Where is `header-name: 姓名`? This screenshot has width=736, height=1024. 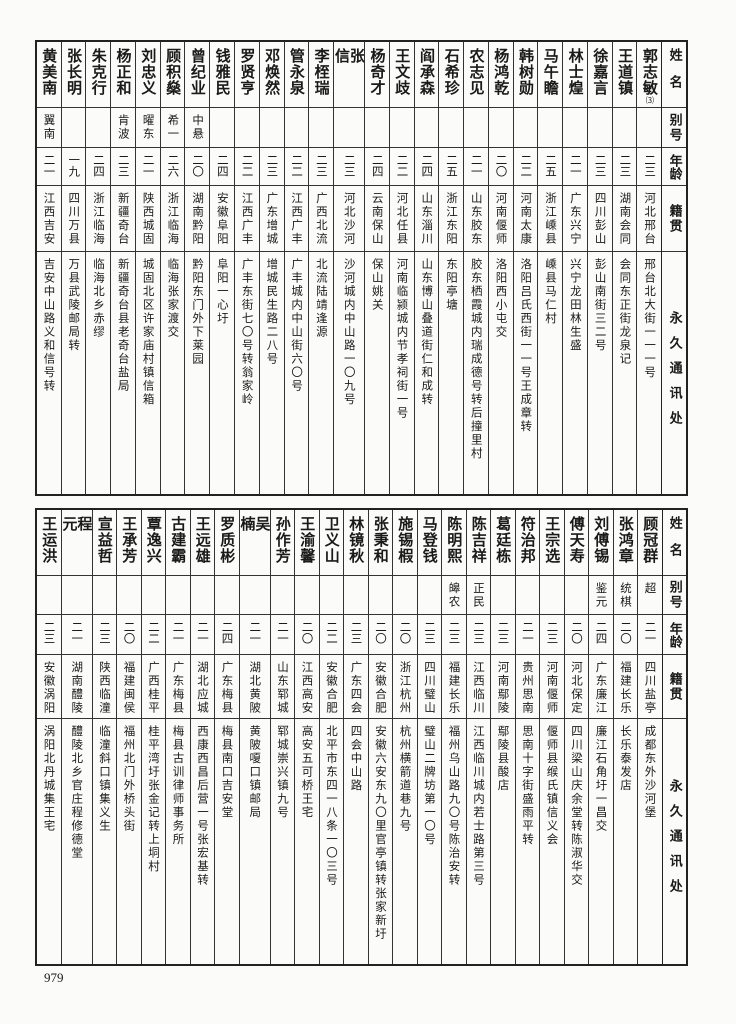
header-name: 姓名 is located at coordinates (674, 75).